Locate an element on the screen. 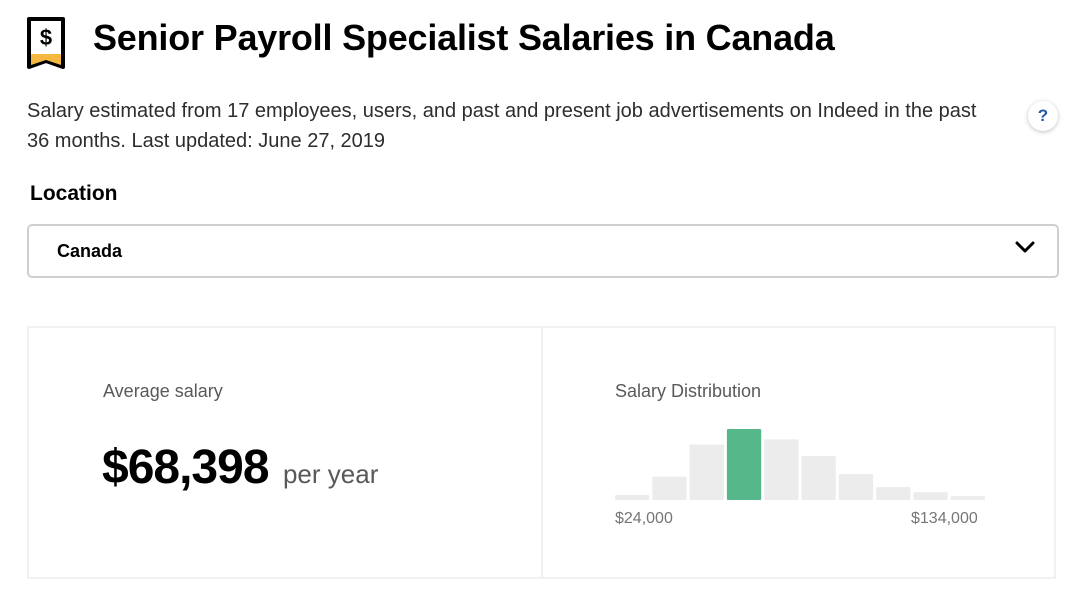  distribution-max-label: $134,000 is located at coordinates (944, 518).